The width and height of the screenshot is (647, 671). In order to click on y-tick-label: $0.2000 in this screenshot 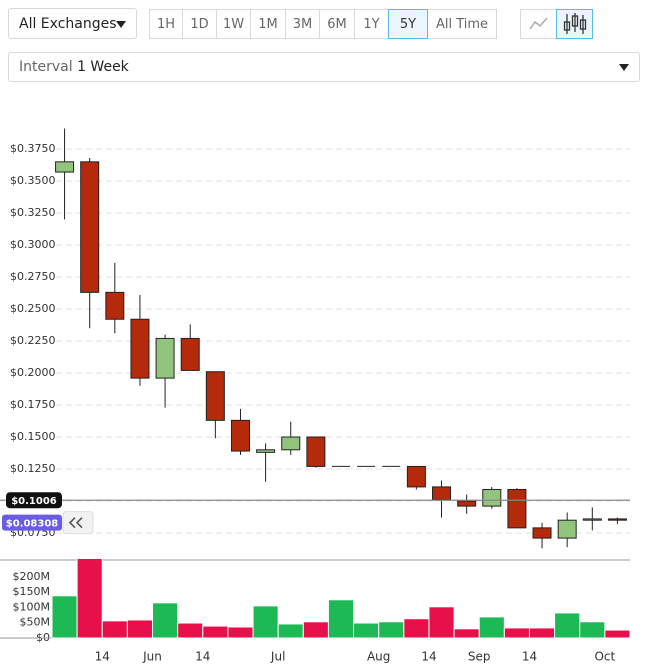, I will do `click(33, 372)`.